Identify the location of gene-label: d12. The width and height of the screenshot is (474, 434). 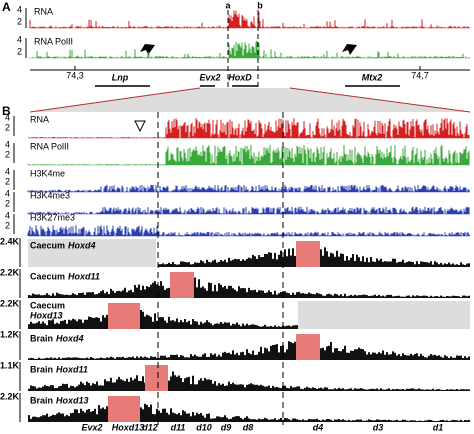
(150, 427).